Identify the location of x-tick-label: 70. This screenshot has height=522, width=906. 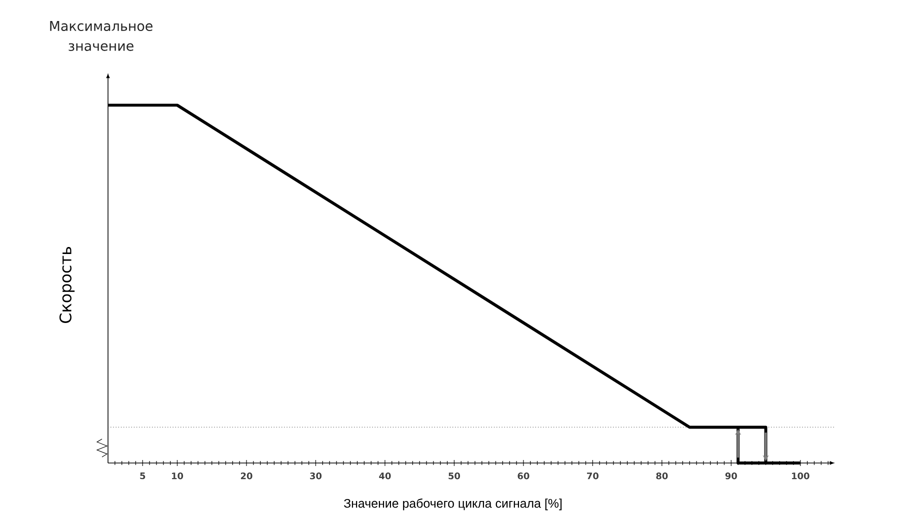
(592, 476).